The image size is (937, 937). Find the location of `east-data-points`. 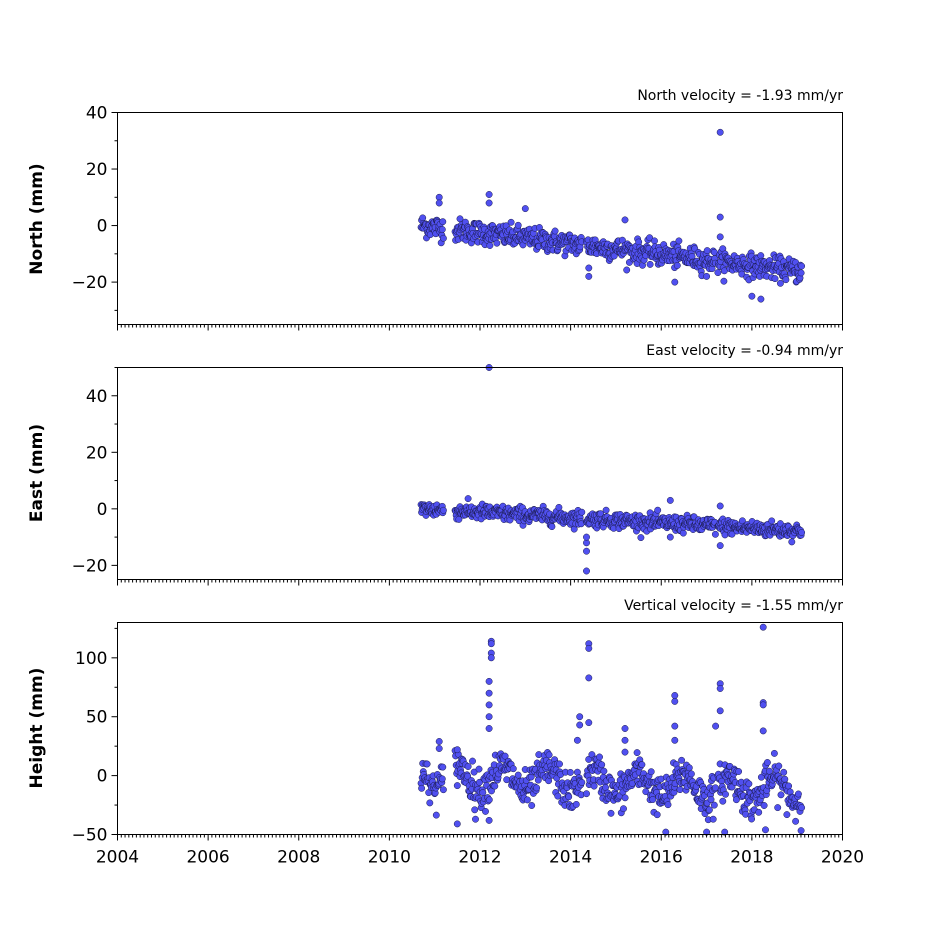

east-data-points is located at coordinates (611, 469).